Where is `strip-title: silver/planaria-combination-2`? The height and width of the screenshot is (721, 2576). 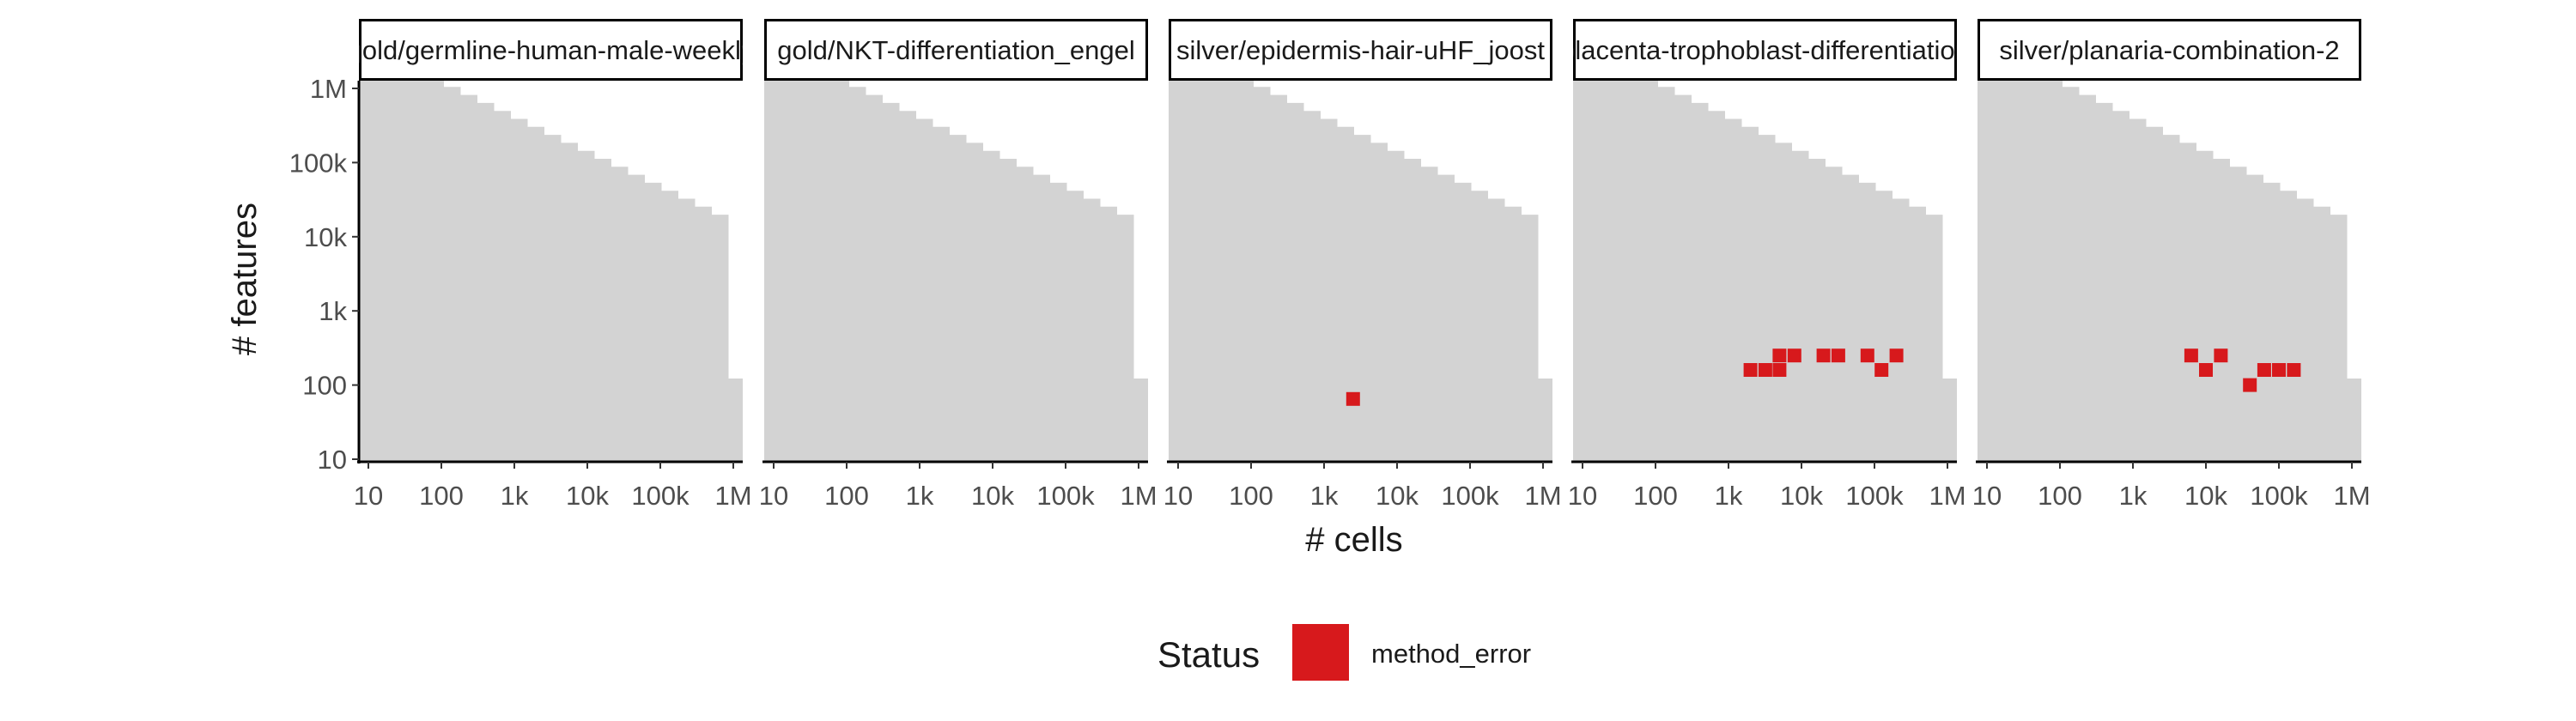 strip-title: silver/planaria-combination-2 is located at coordinates (2169, 50).